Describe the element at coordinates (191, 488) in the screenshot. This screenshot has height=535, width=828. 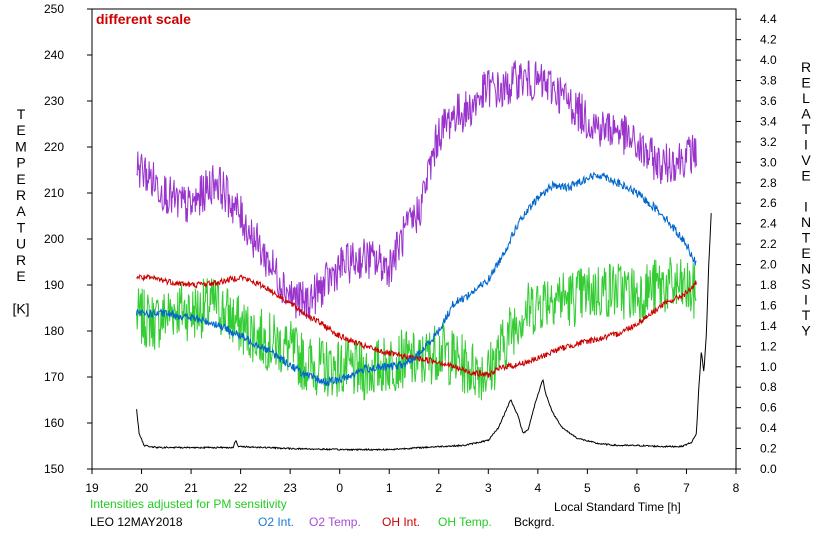
I see `x-tick-label: 21` at that location.